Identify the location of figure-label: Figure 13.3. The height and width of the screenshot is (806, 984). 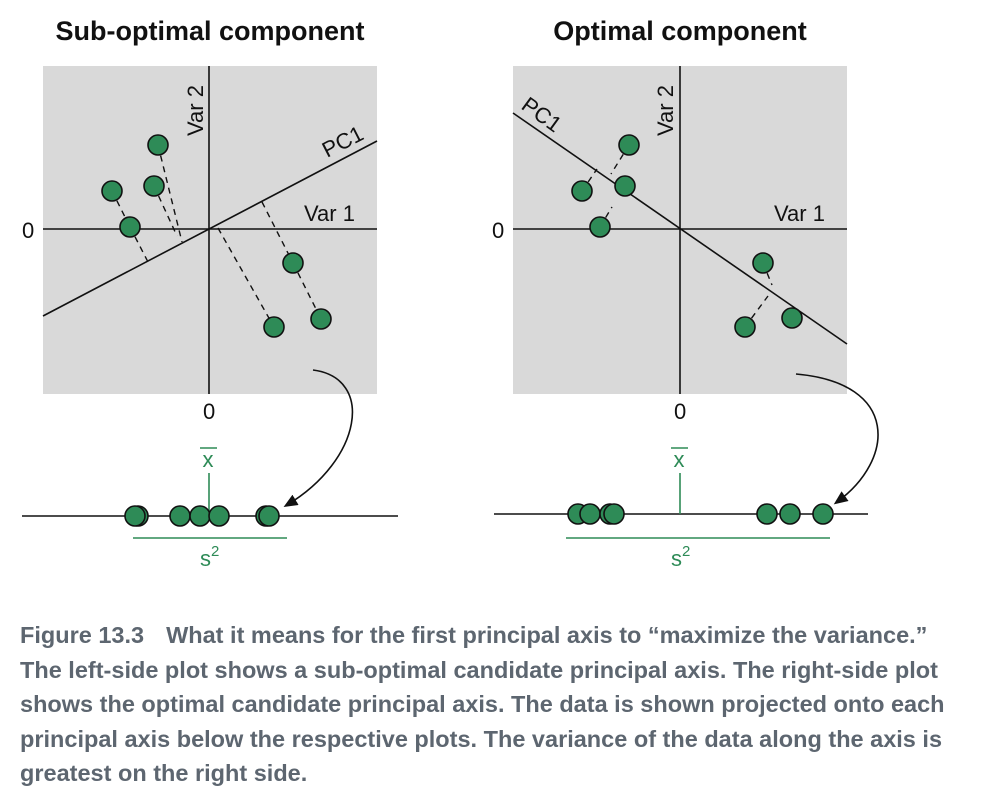
(82, 635).